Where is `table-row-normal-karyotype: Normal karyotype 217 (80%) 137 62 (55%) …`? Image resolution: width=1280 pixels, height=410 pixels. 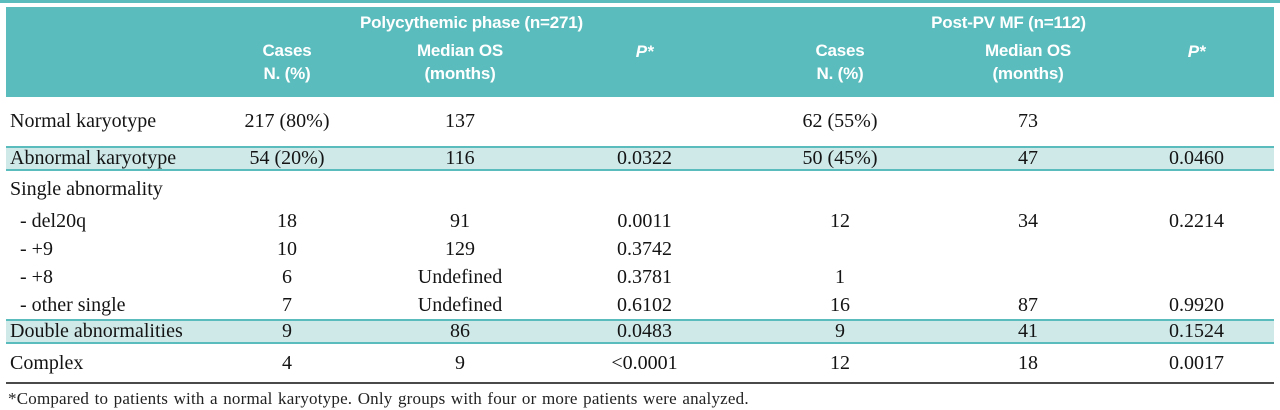 table-row-normal-karyotype: Normal karyotype 217 (80%) 137 62 (55%) … is located at coordinates (640, 122).